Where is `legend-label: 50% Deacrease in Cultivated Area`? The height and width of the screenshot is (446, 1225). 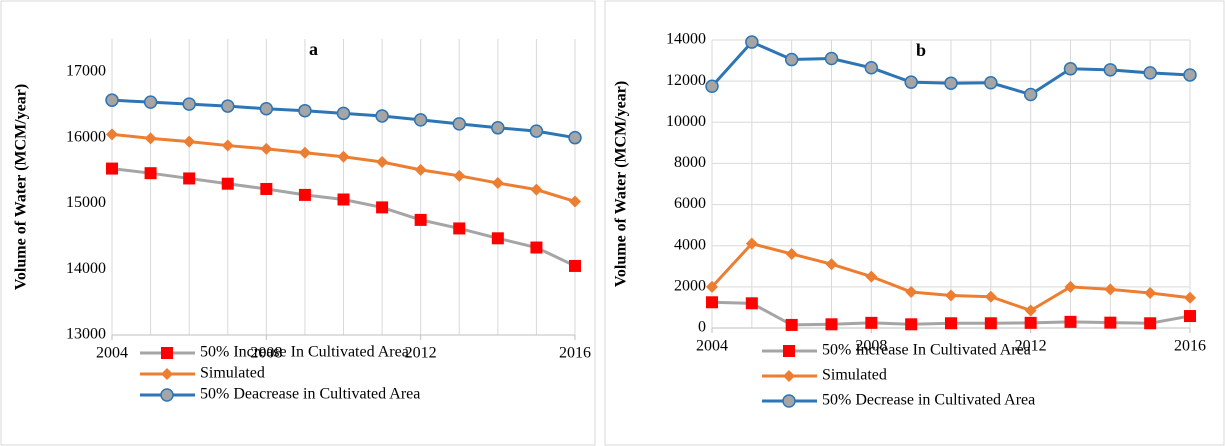
legend-label: 50% Deacrease in Cultivated Area is located at coordinates (310, 394).